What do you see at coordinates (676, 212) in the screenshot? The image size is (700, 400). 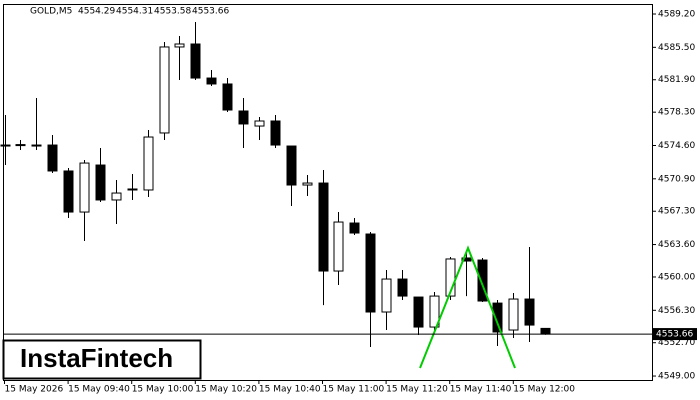 I see `y-tick-label: 4567.30` at bounding box center [676, 212].